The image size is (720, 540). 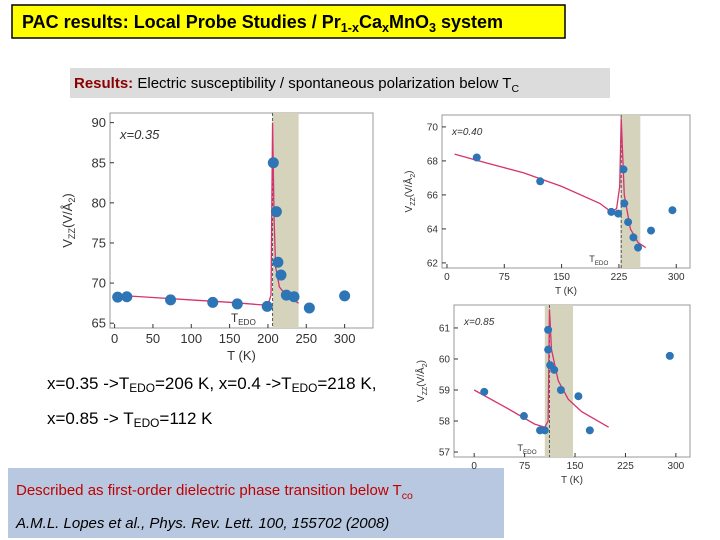 I want to click on y-tick-label: 59, so click(x=445, y=390).